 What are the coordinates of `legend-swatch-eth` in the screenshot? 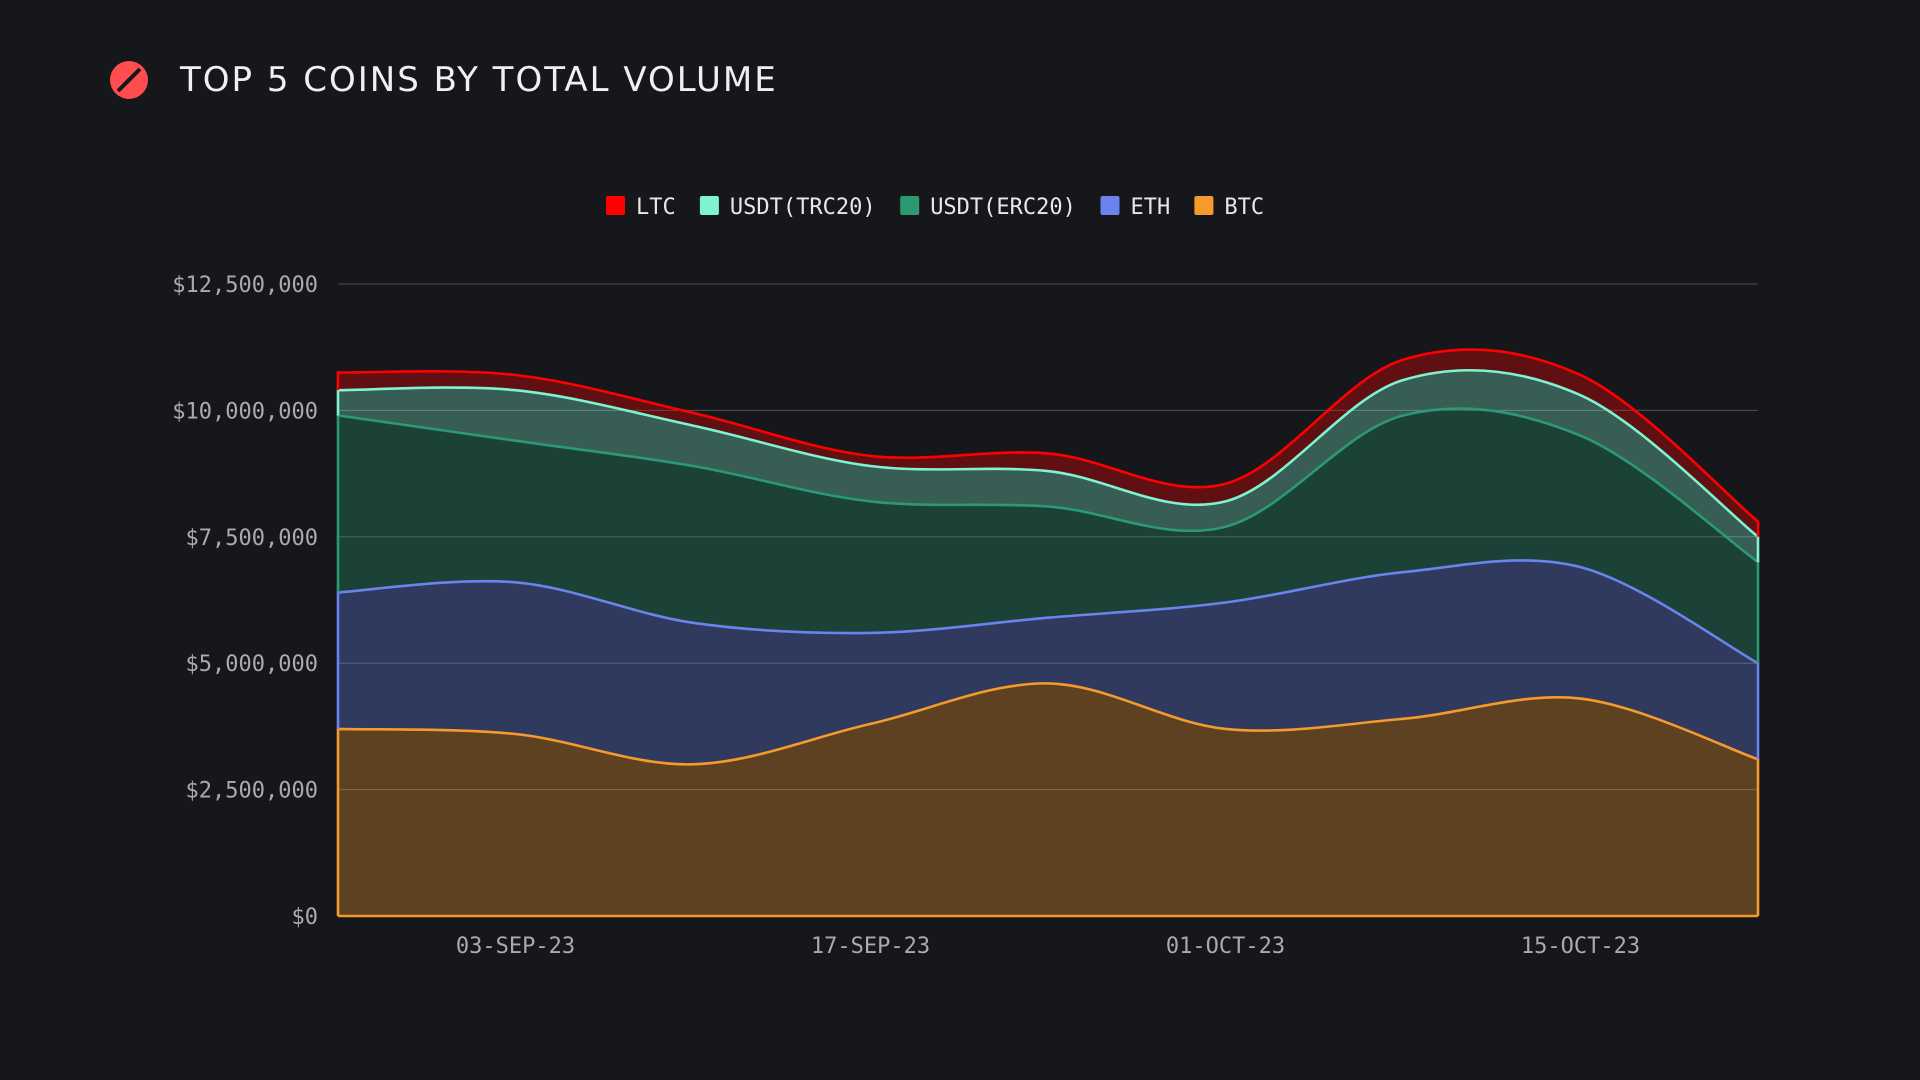 It's located at (1110, 205).